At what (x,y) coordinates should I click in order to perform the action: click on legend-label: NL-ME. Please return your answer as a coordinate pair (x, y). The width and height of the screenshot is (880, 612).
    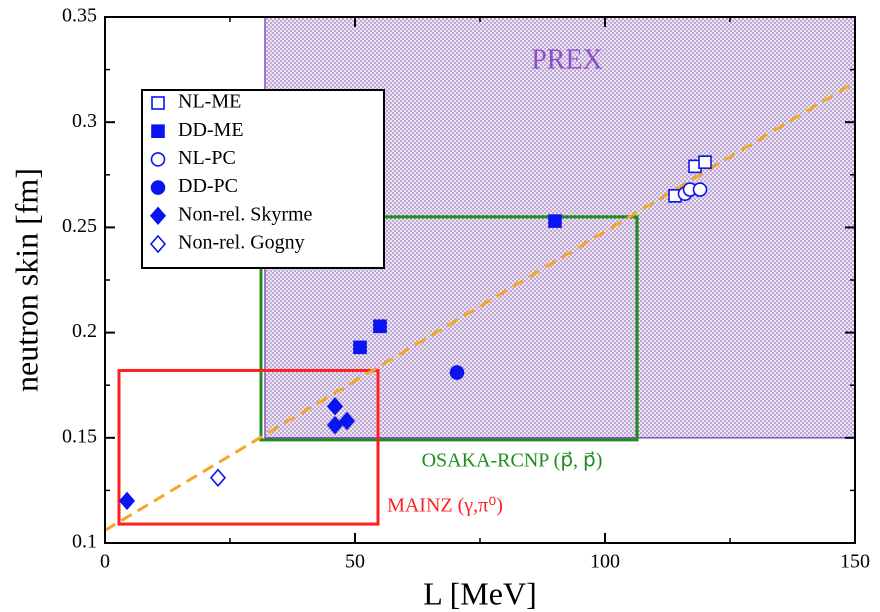
    Looking at the image, I should click on (209, 102).